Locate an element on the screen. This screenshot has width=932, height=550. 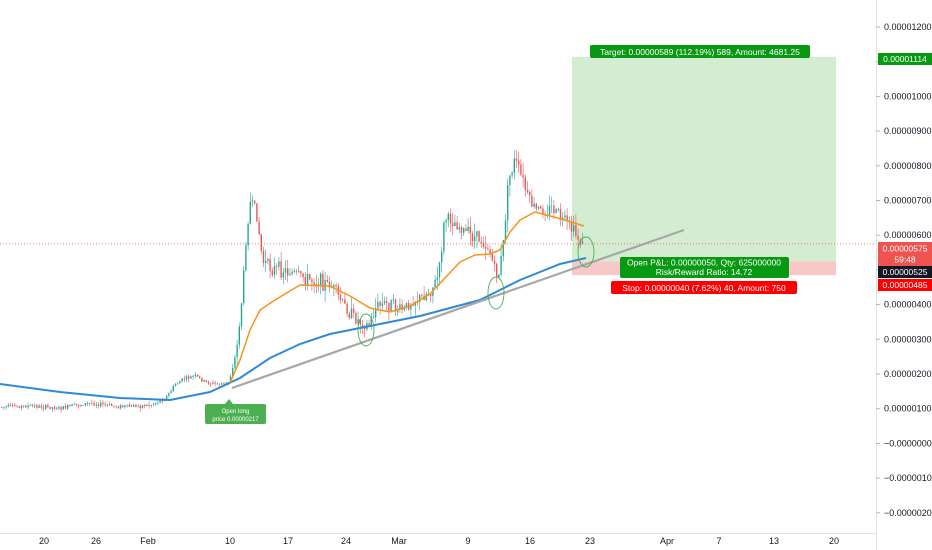
x-tick-label: 13 is located at coordinates (774, 541).